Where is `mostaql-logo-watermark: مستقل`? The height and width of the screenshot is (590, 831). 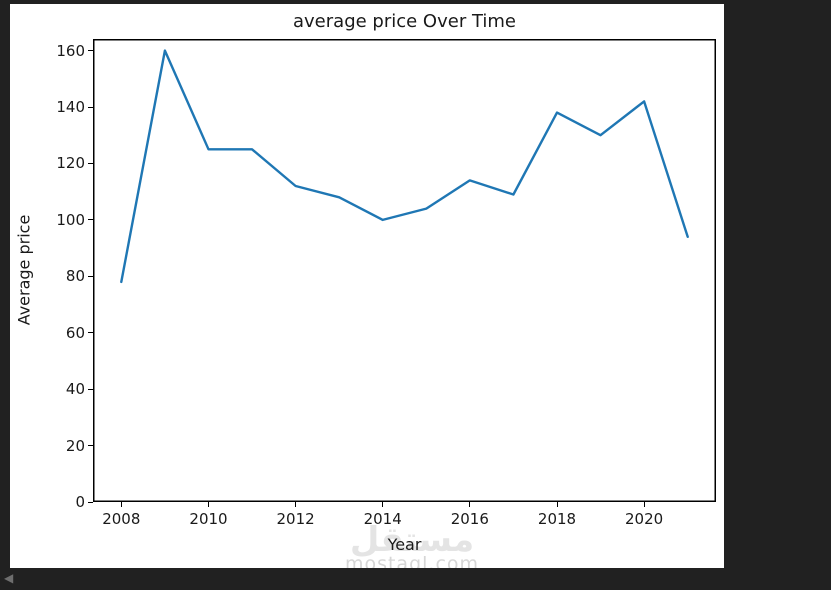 mostaql-logo-watermark: مستقل is located at coordinates (412, 540).